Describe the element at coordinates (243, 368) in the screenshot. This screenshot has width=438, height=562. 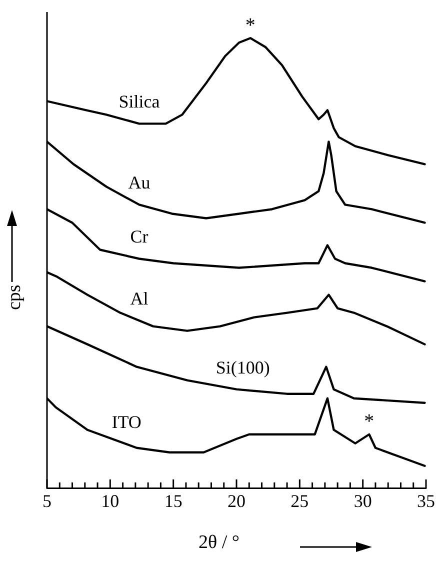
I see `series-label: Si(100)` at that location.